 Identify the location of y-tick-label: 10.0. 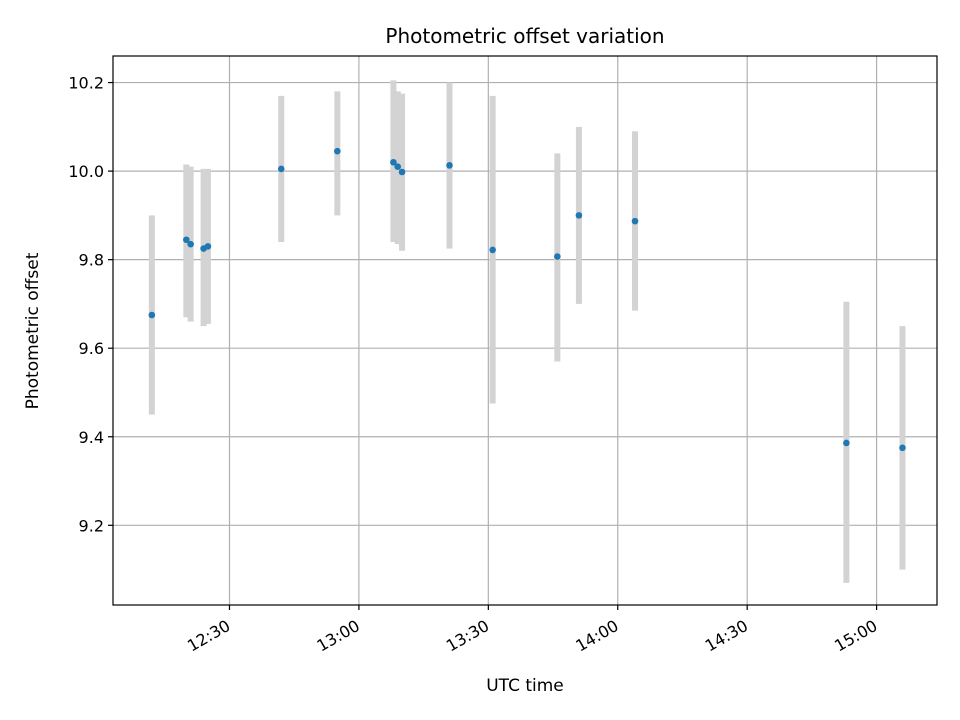
(86, 171).